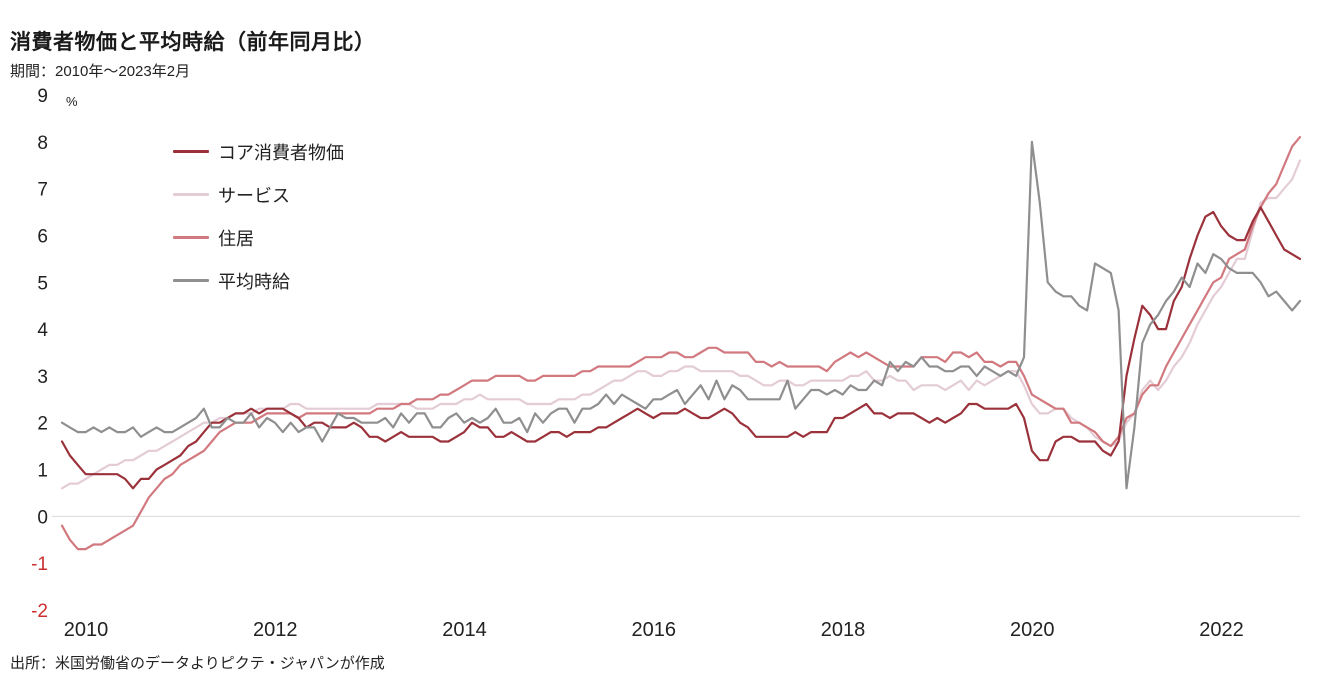 The height and width of the screenshot is (684, 1319). What do you see at coordinates (72, 101) in the screenshot?
I see `y-axis-unit-label: %` at bounding box center [72, 101].